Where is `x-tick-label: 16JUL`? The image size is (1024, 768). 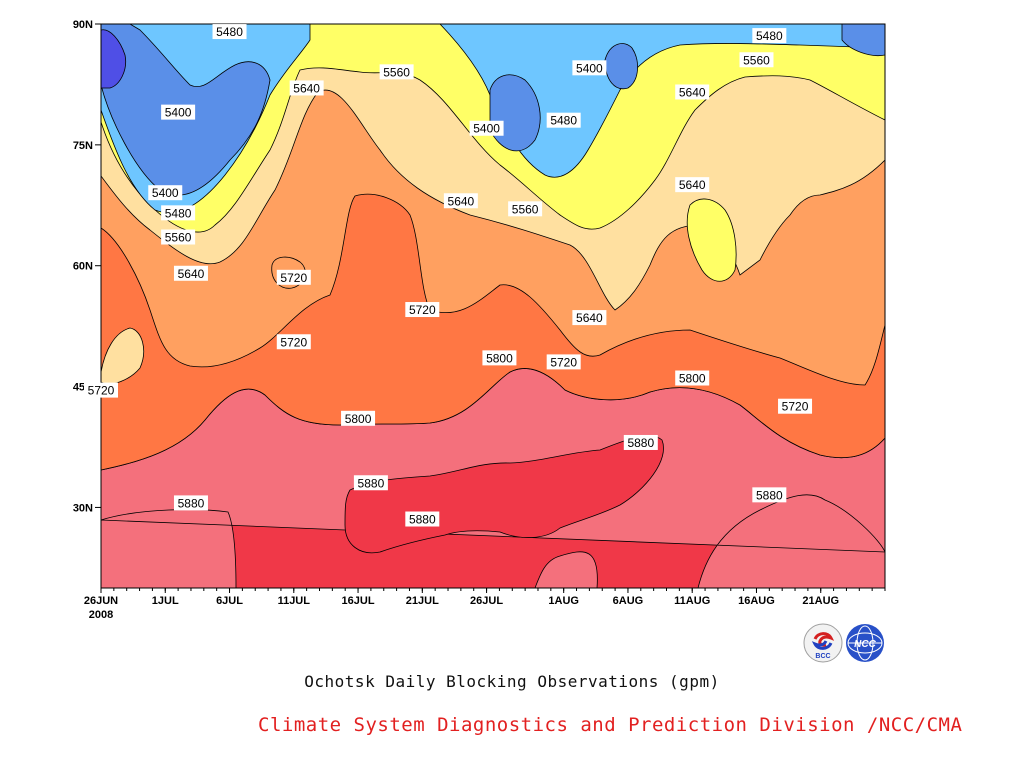
x-tick-label: 16JUL is located at coordinates (358, 601).